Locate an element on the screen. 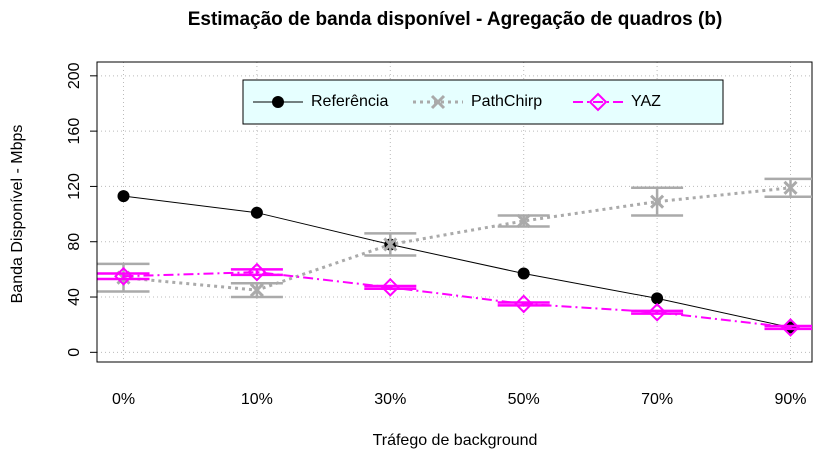  x-axis-label: Tráfego de background is located at coordinates (455, 440).